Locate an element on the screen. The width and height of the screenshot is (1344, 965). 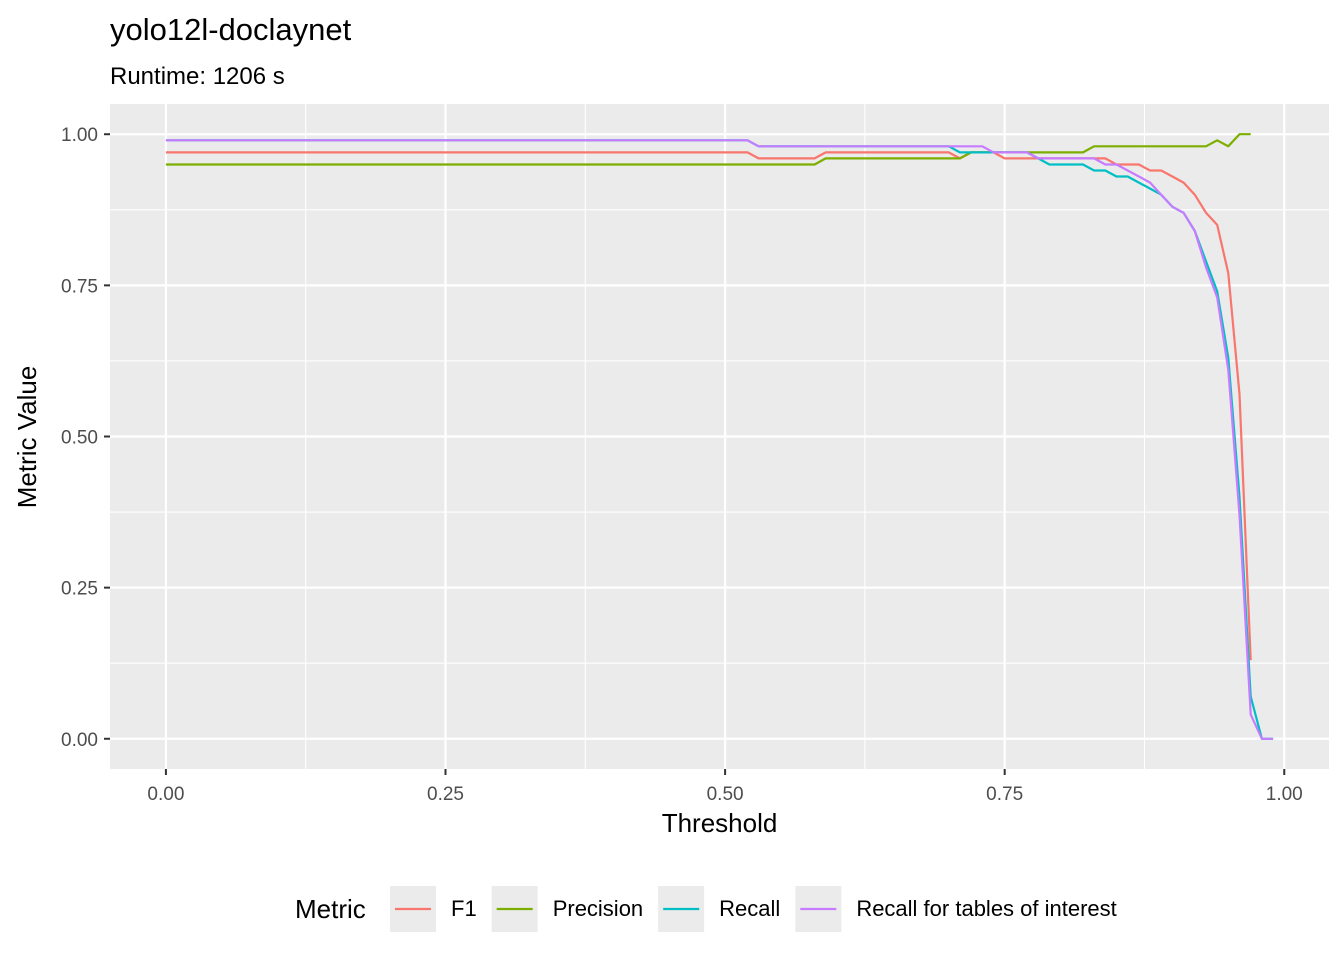
y-tick-label: 0.50 is located at coordinates (79, 438).